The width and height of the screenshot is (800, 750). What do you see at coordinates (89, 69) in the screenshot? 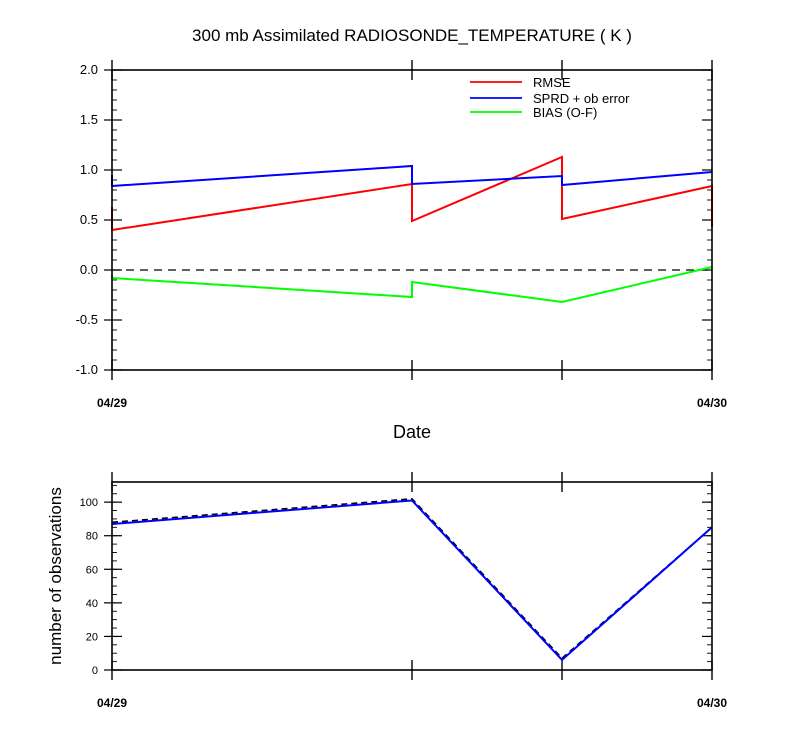
I see `y-tick-label: 2.0` at bounding box center [89, 69].